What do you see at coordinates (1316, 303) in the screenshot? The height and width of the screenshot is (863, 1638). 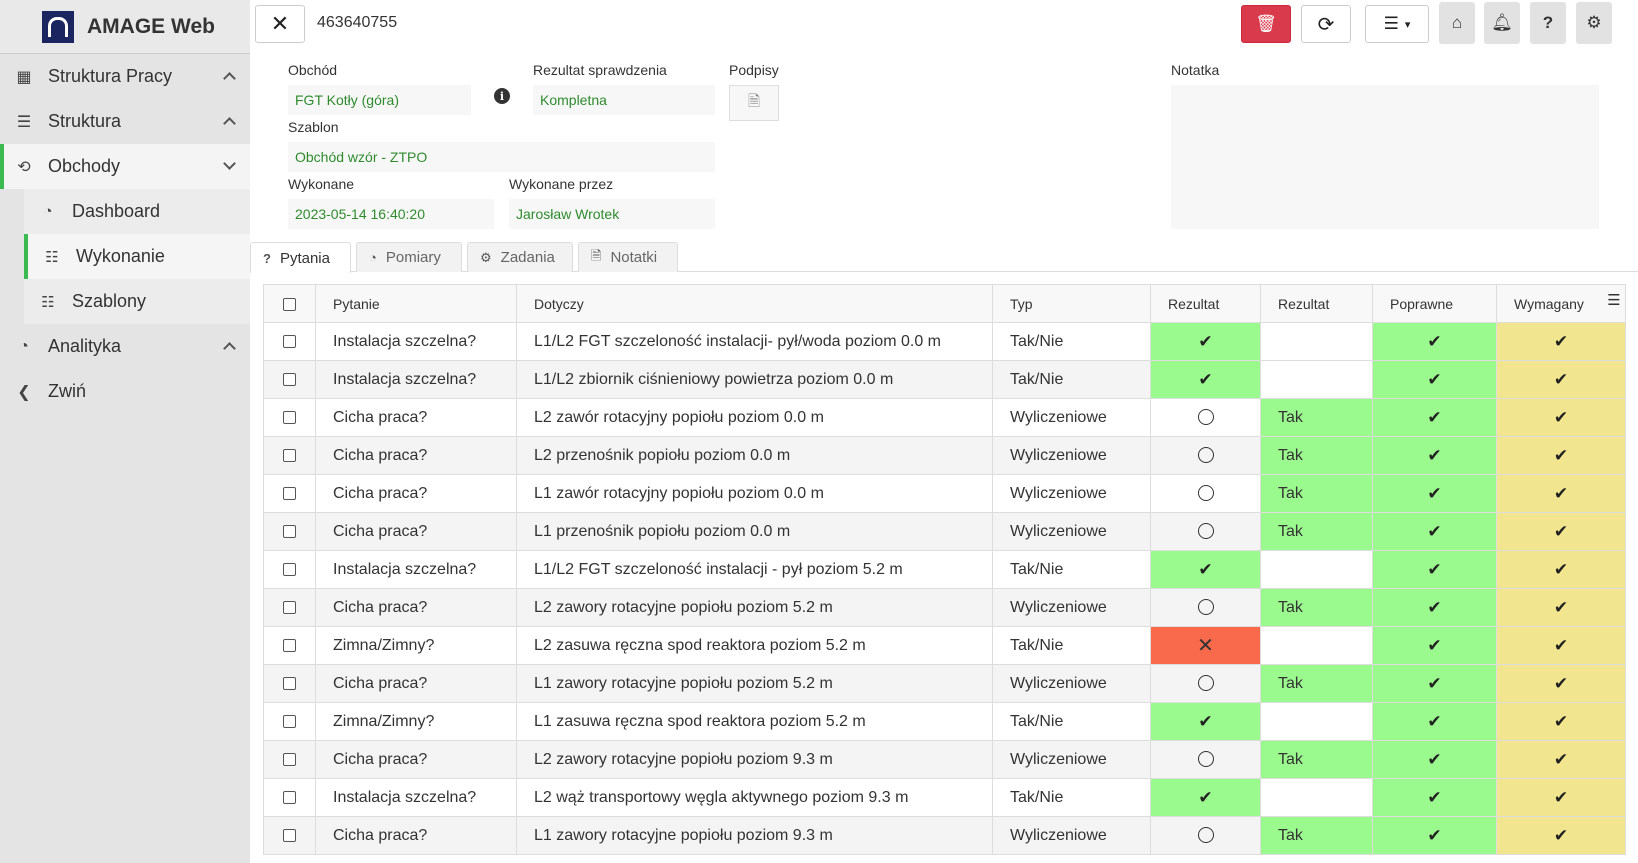 I see `column-header-rezultat-2: Rezultat` at bounding box center [1316, 303].